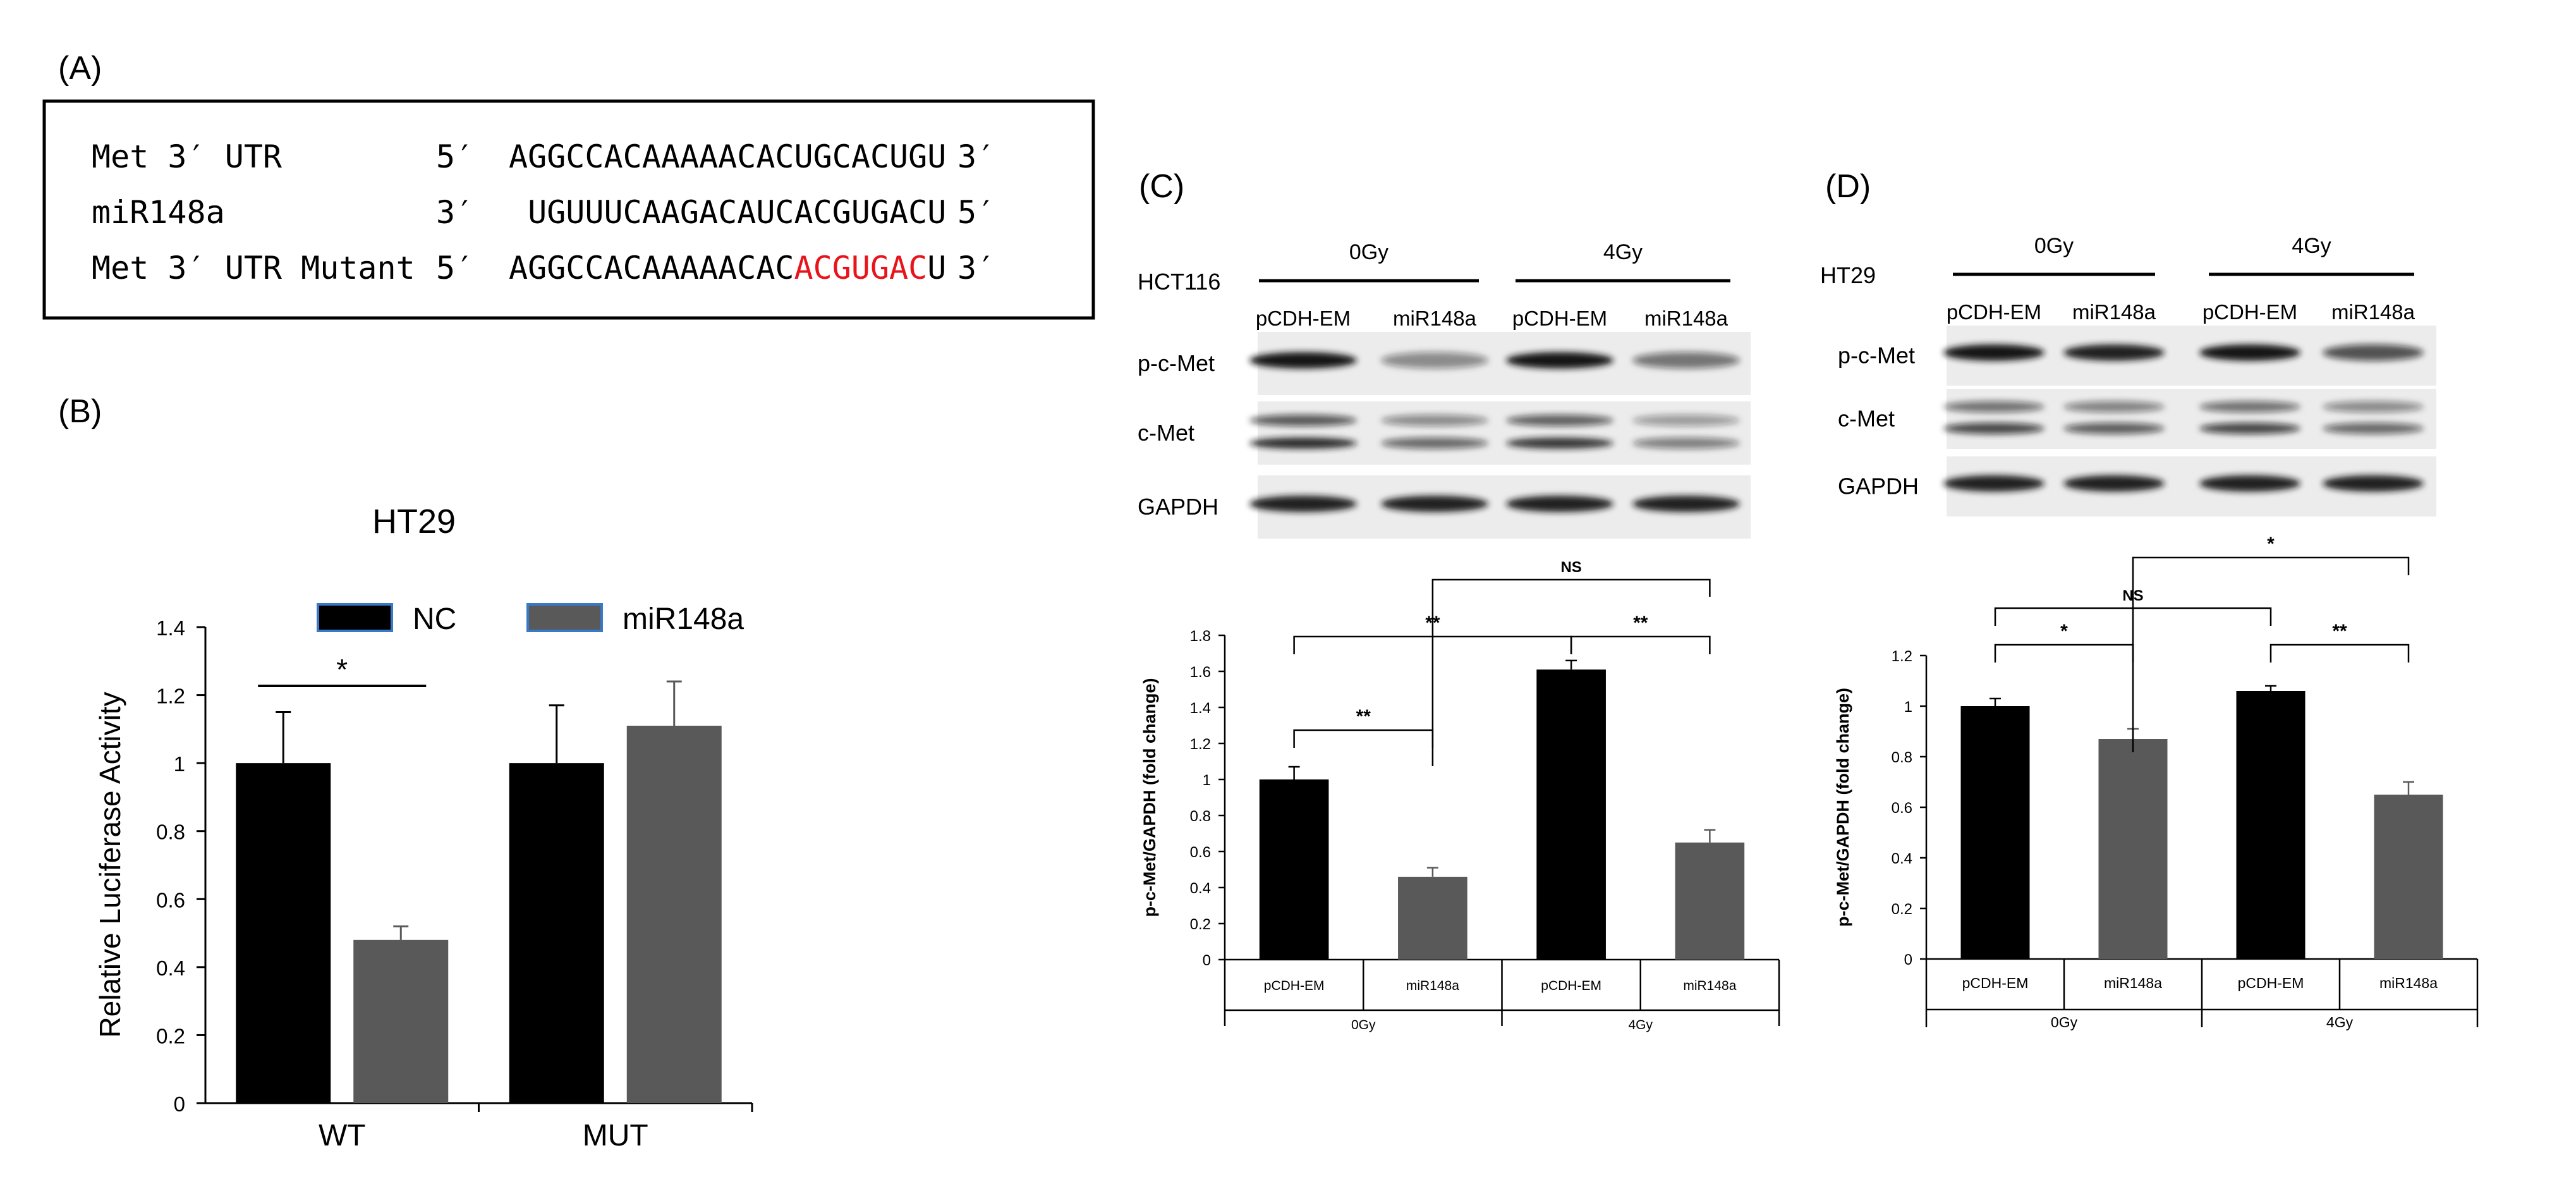 The height and width of the screenshot is (1203, 2576). Describe the element at coordinates (1641, 1025) in the screenshot. I see `x-group-label: 4Gy` at that location.